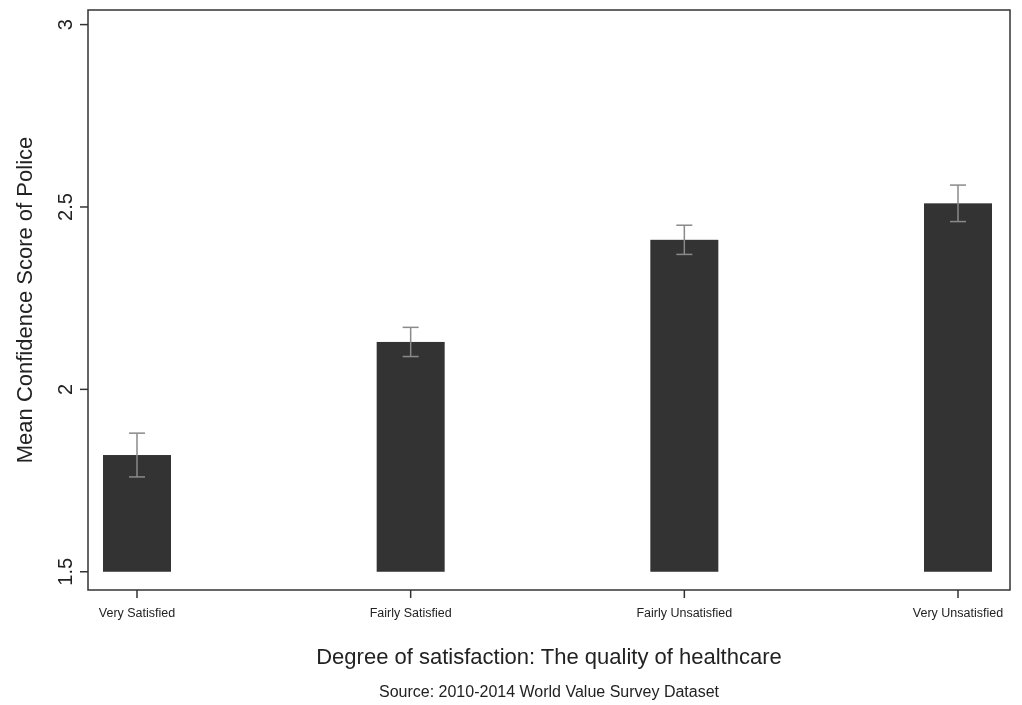 The image size is (1022, 705). What do you see at coordinates (410, 613) in the screenshot?
I see `x-tick-label: Fairly Satisfied` at bounding box center [410, 613].